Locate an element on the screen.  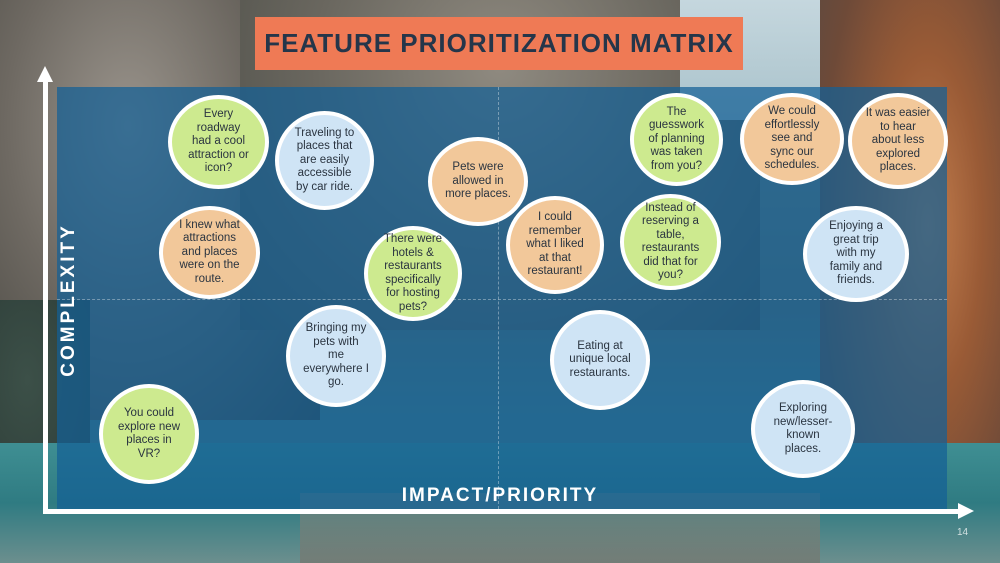
idea-bubble: Exploring new/lesser- known places. is located at coordinates (803, 429).